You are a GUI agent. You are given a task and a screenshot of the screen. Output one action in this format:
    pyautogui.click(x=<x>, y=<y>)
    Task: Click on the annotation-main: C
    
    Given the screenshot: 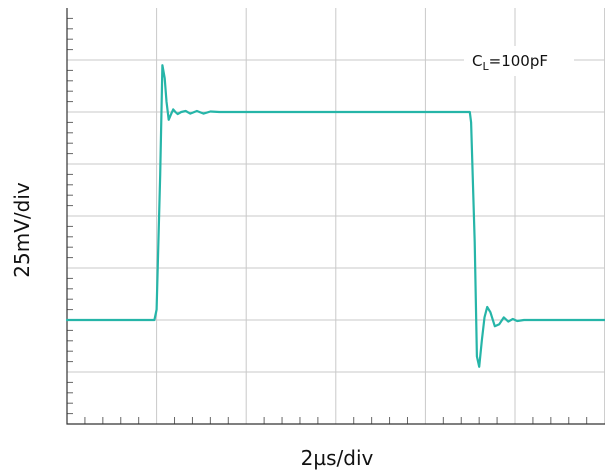 What is the action you would take?
    pyautogui.click(x=477, y=61)
    